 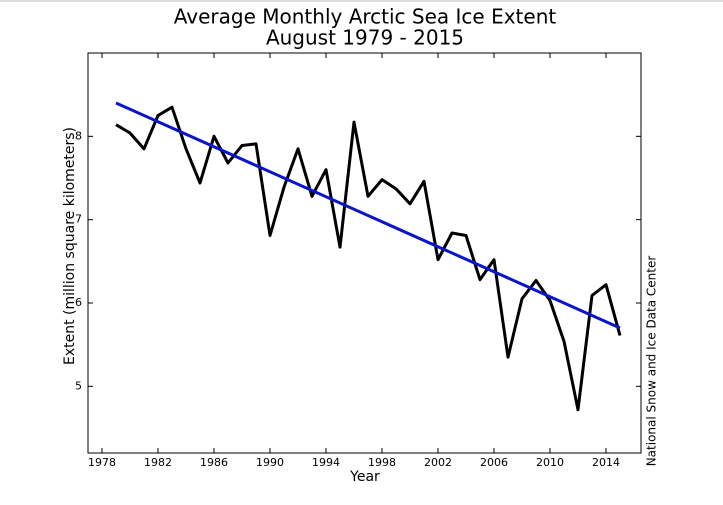 I want to click on y-tick-label: 8, so click(x=78, y=135).